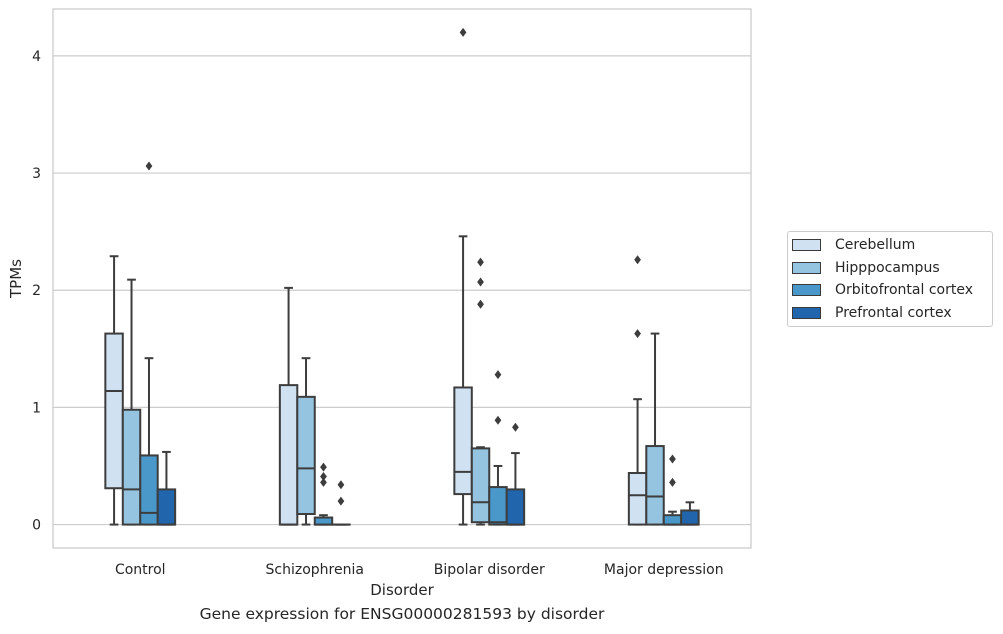  What do you see at coordinates (36, 57) in the screenshot?
I see `y-tick-label: 4` at bounding box center [36, 57].